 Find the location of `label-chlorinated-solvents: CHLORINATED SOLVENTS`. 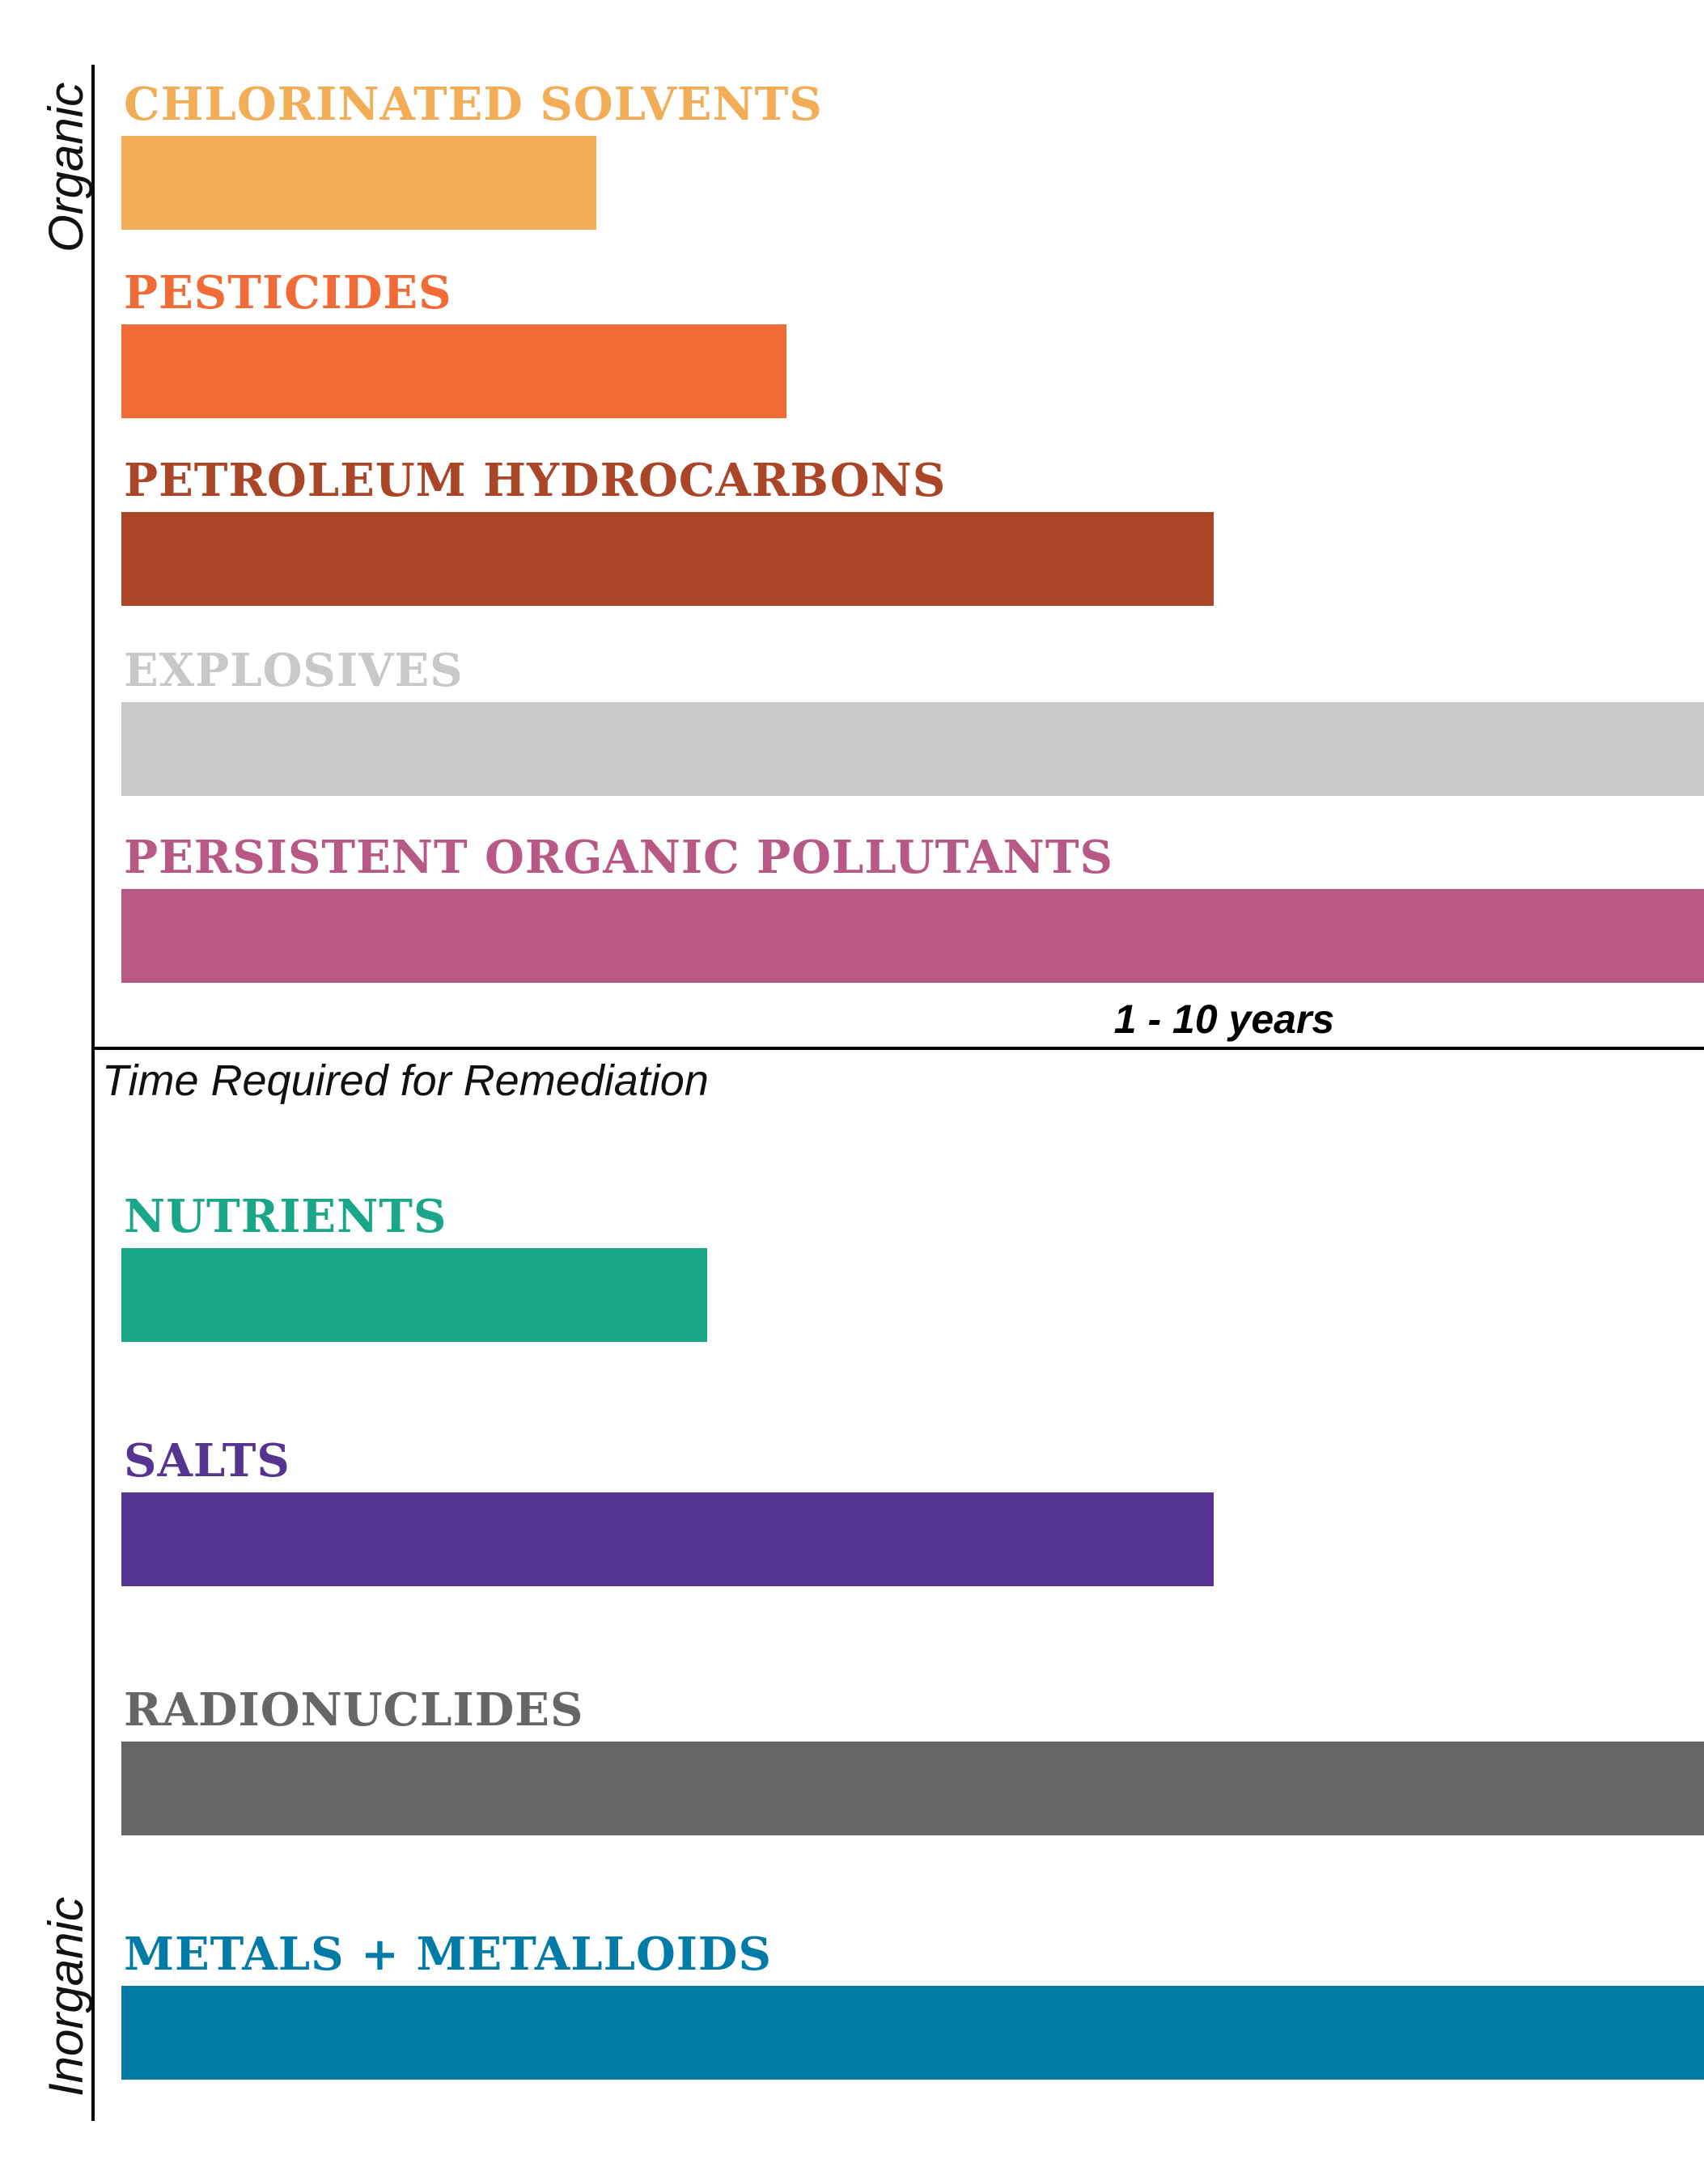

label-chlorinated-solvents: CHLORINATED SOLVENTS is located at coordinates (474, 104).